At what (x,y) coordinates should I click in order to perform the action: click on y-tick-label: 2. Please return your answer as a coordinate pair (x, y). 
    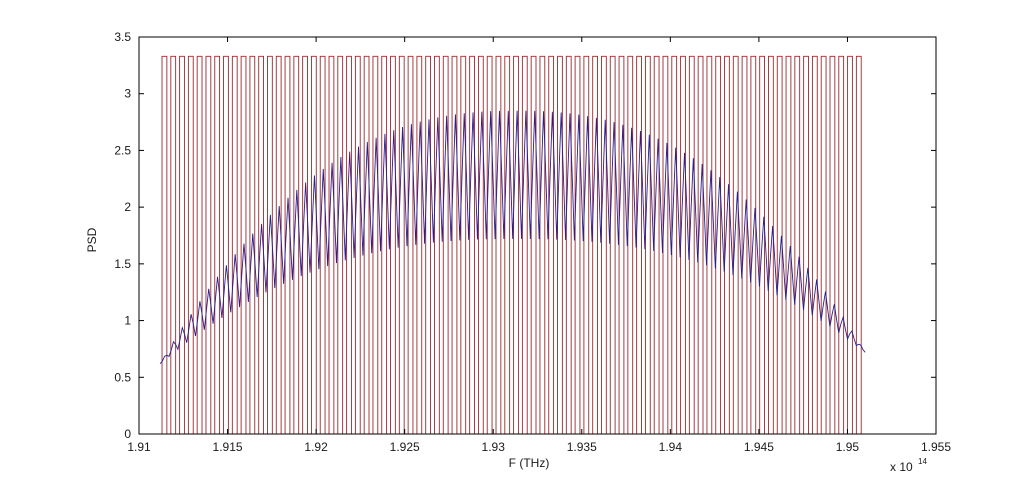
    Looking at the image, I should click on (127, 207).